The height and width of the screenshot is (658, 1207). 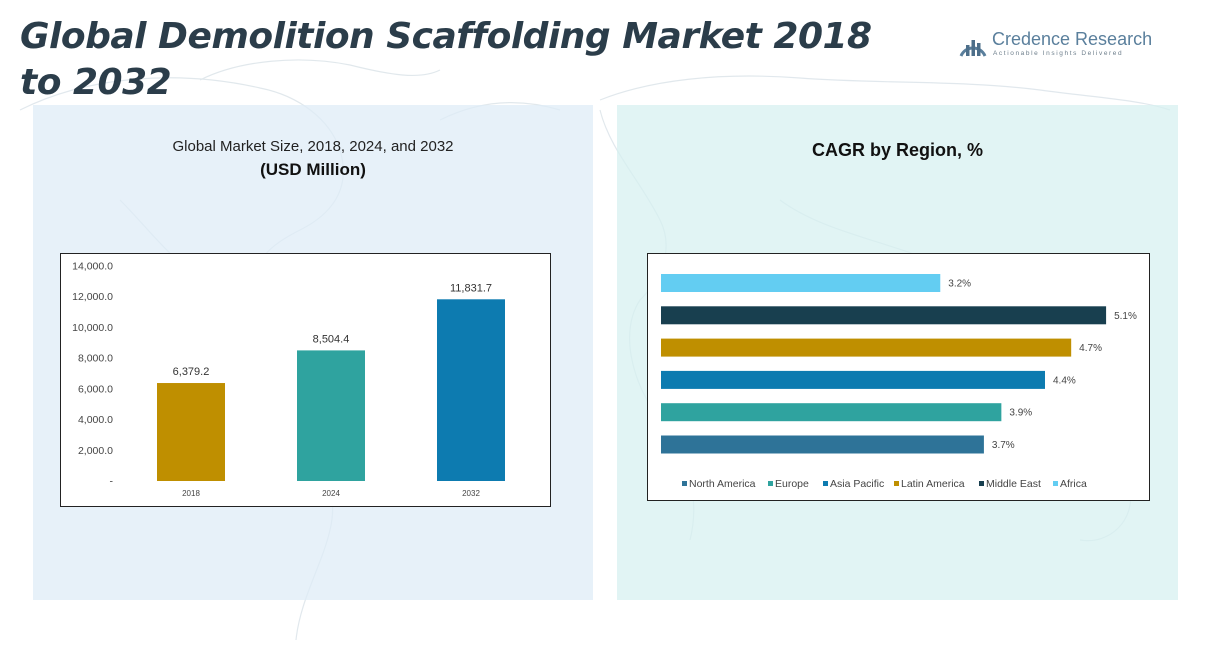 I want to click on data-label: 8,504.4, so click(x=331, y=339).